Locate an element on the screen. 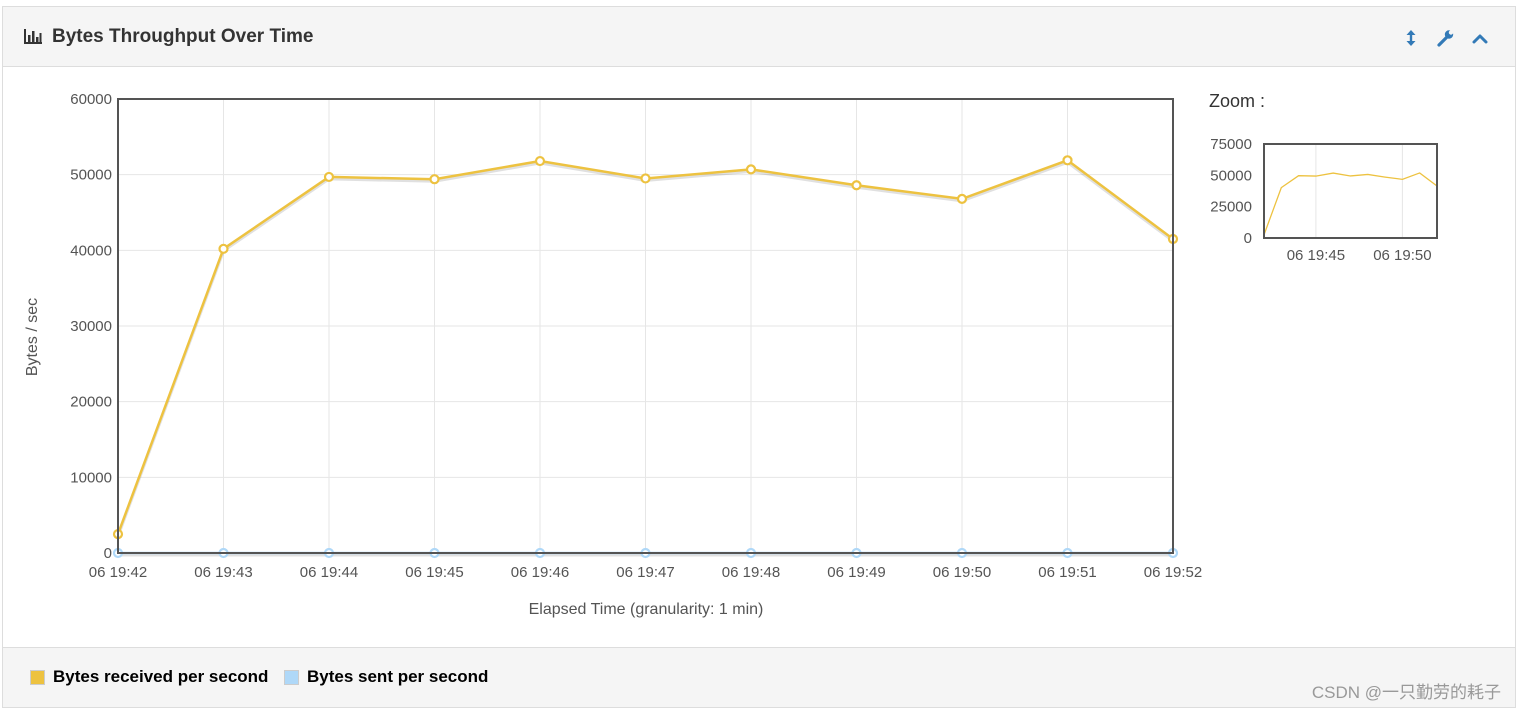 This screenshot has height=711, width=1518. collapse-button is located at coordinates (1480, 38).